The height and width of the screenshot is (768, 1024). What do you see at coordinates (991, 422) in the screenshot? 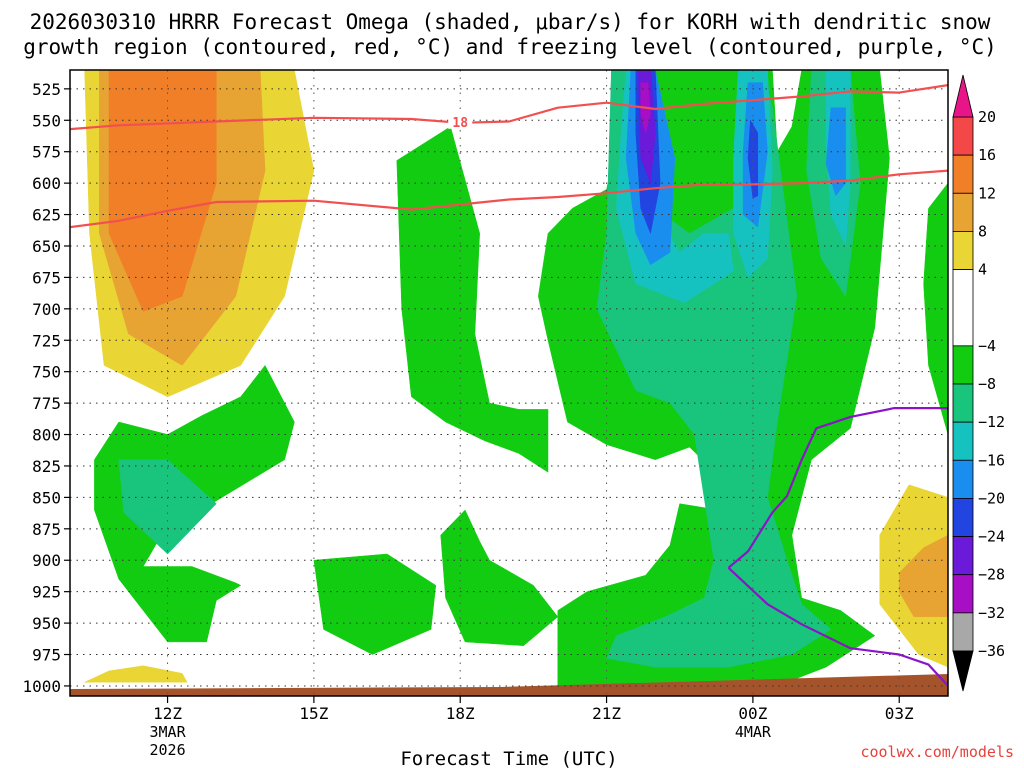
I see `colorbar-label-7: −12` at bounding box center [991, 422].